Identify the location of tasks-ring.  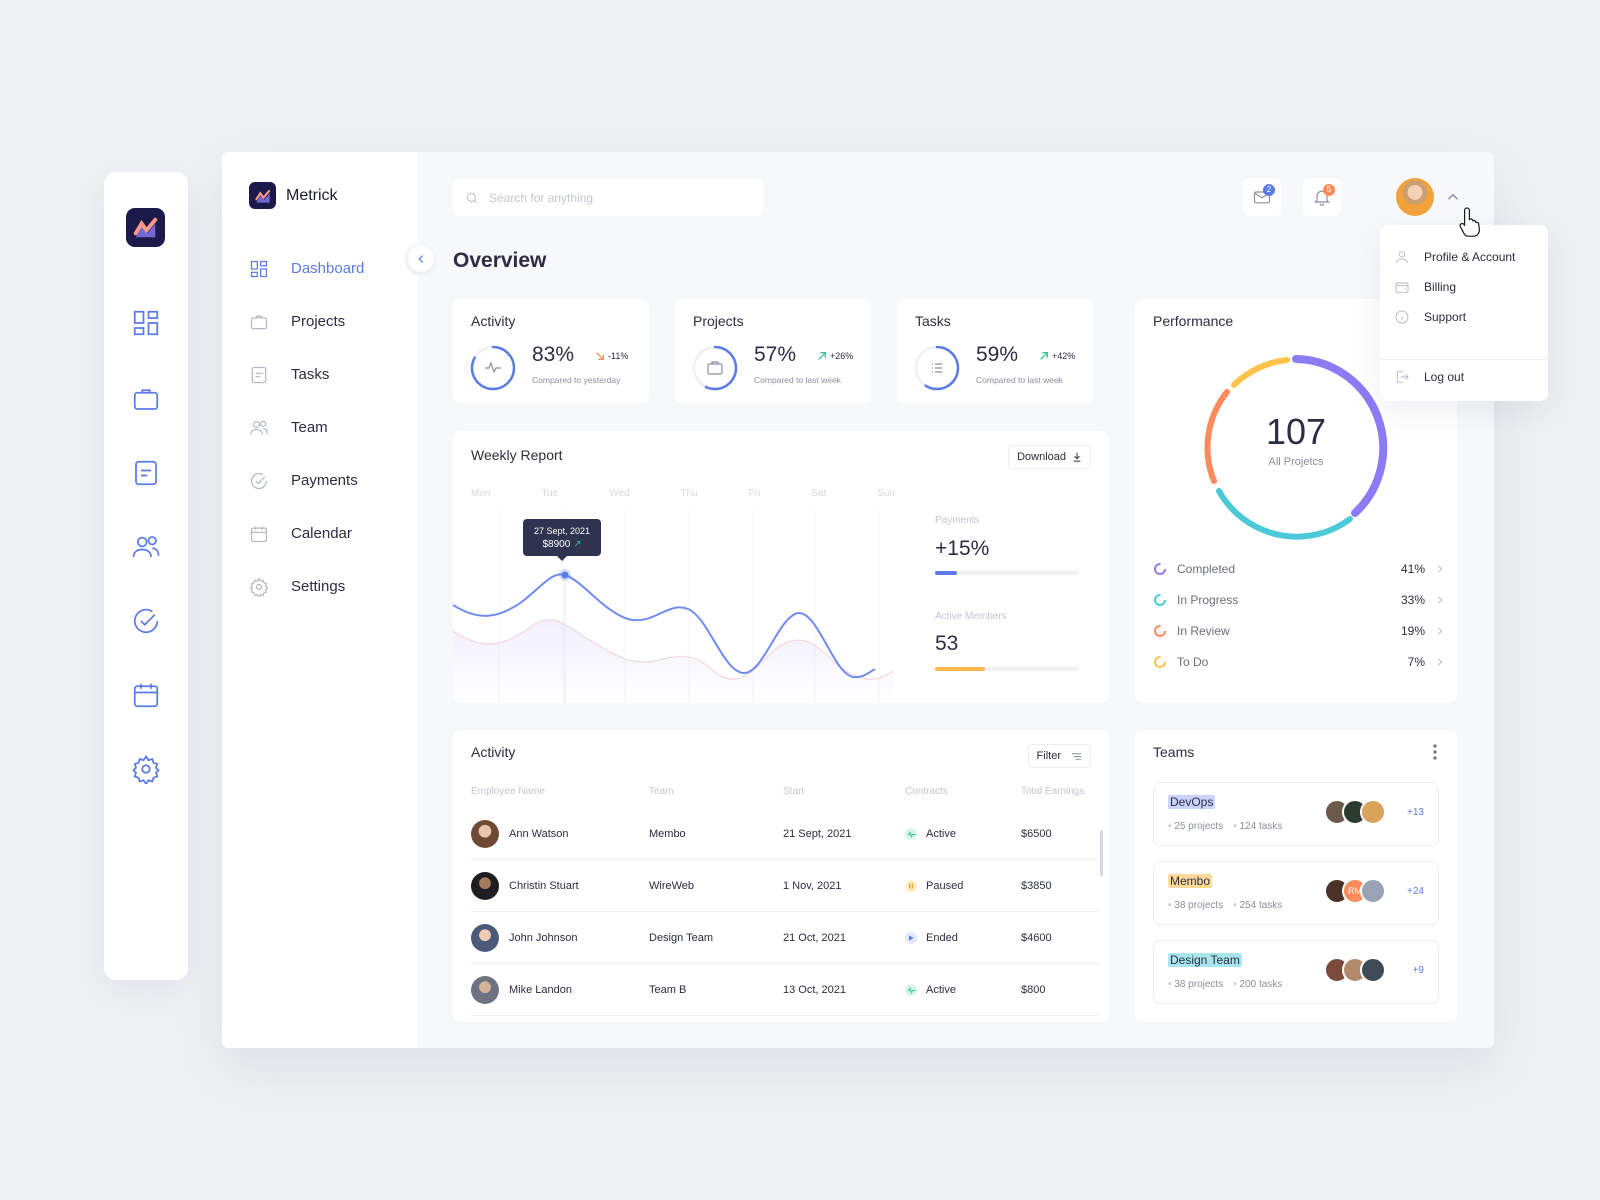
(937, 368).